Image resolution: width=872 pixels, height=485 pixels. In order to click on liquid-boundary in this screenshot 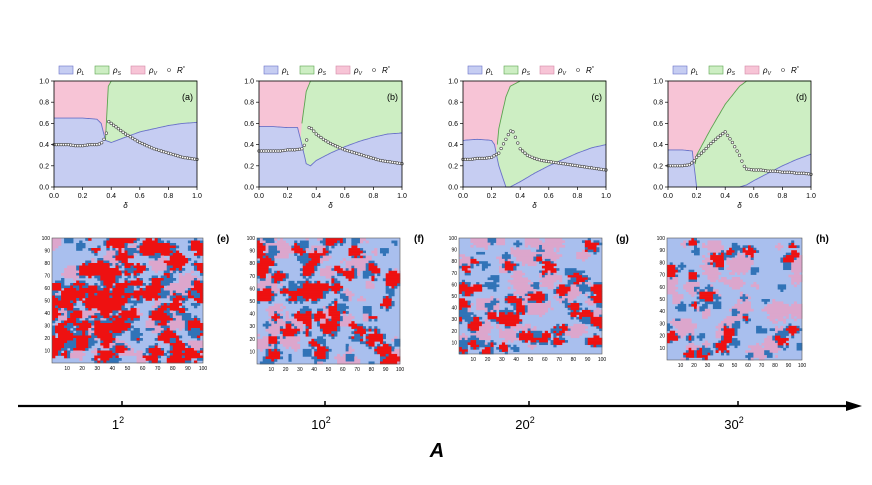, I will do `click(534, 163)`.